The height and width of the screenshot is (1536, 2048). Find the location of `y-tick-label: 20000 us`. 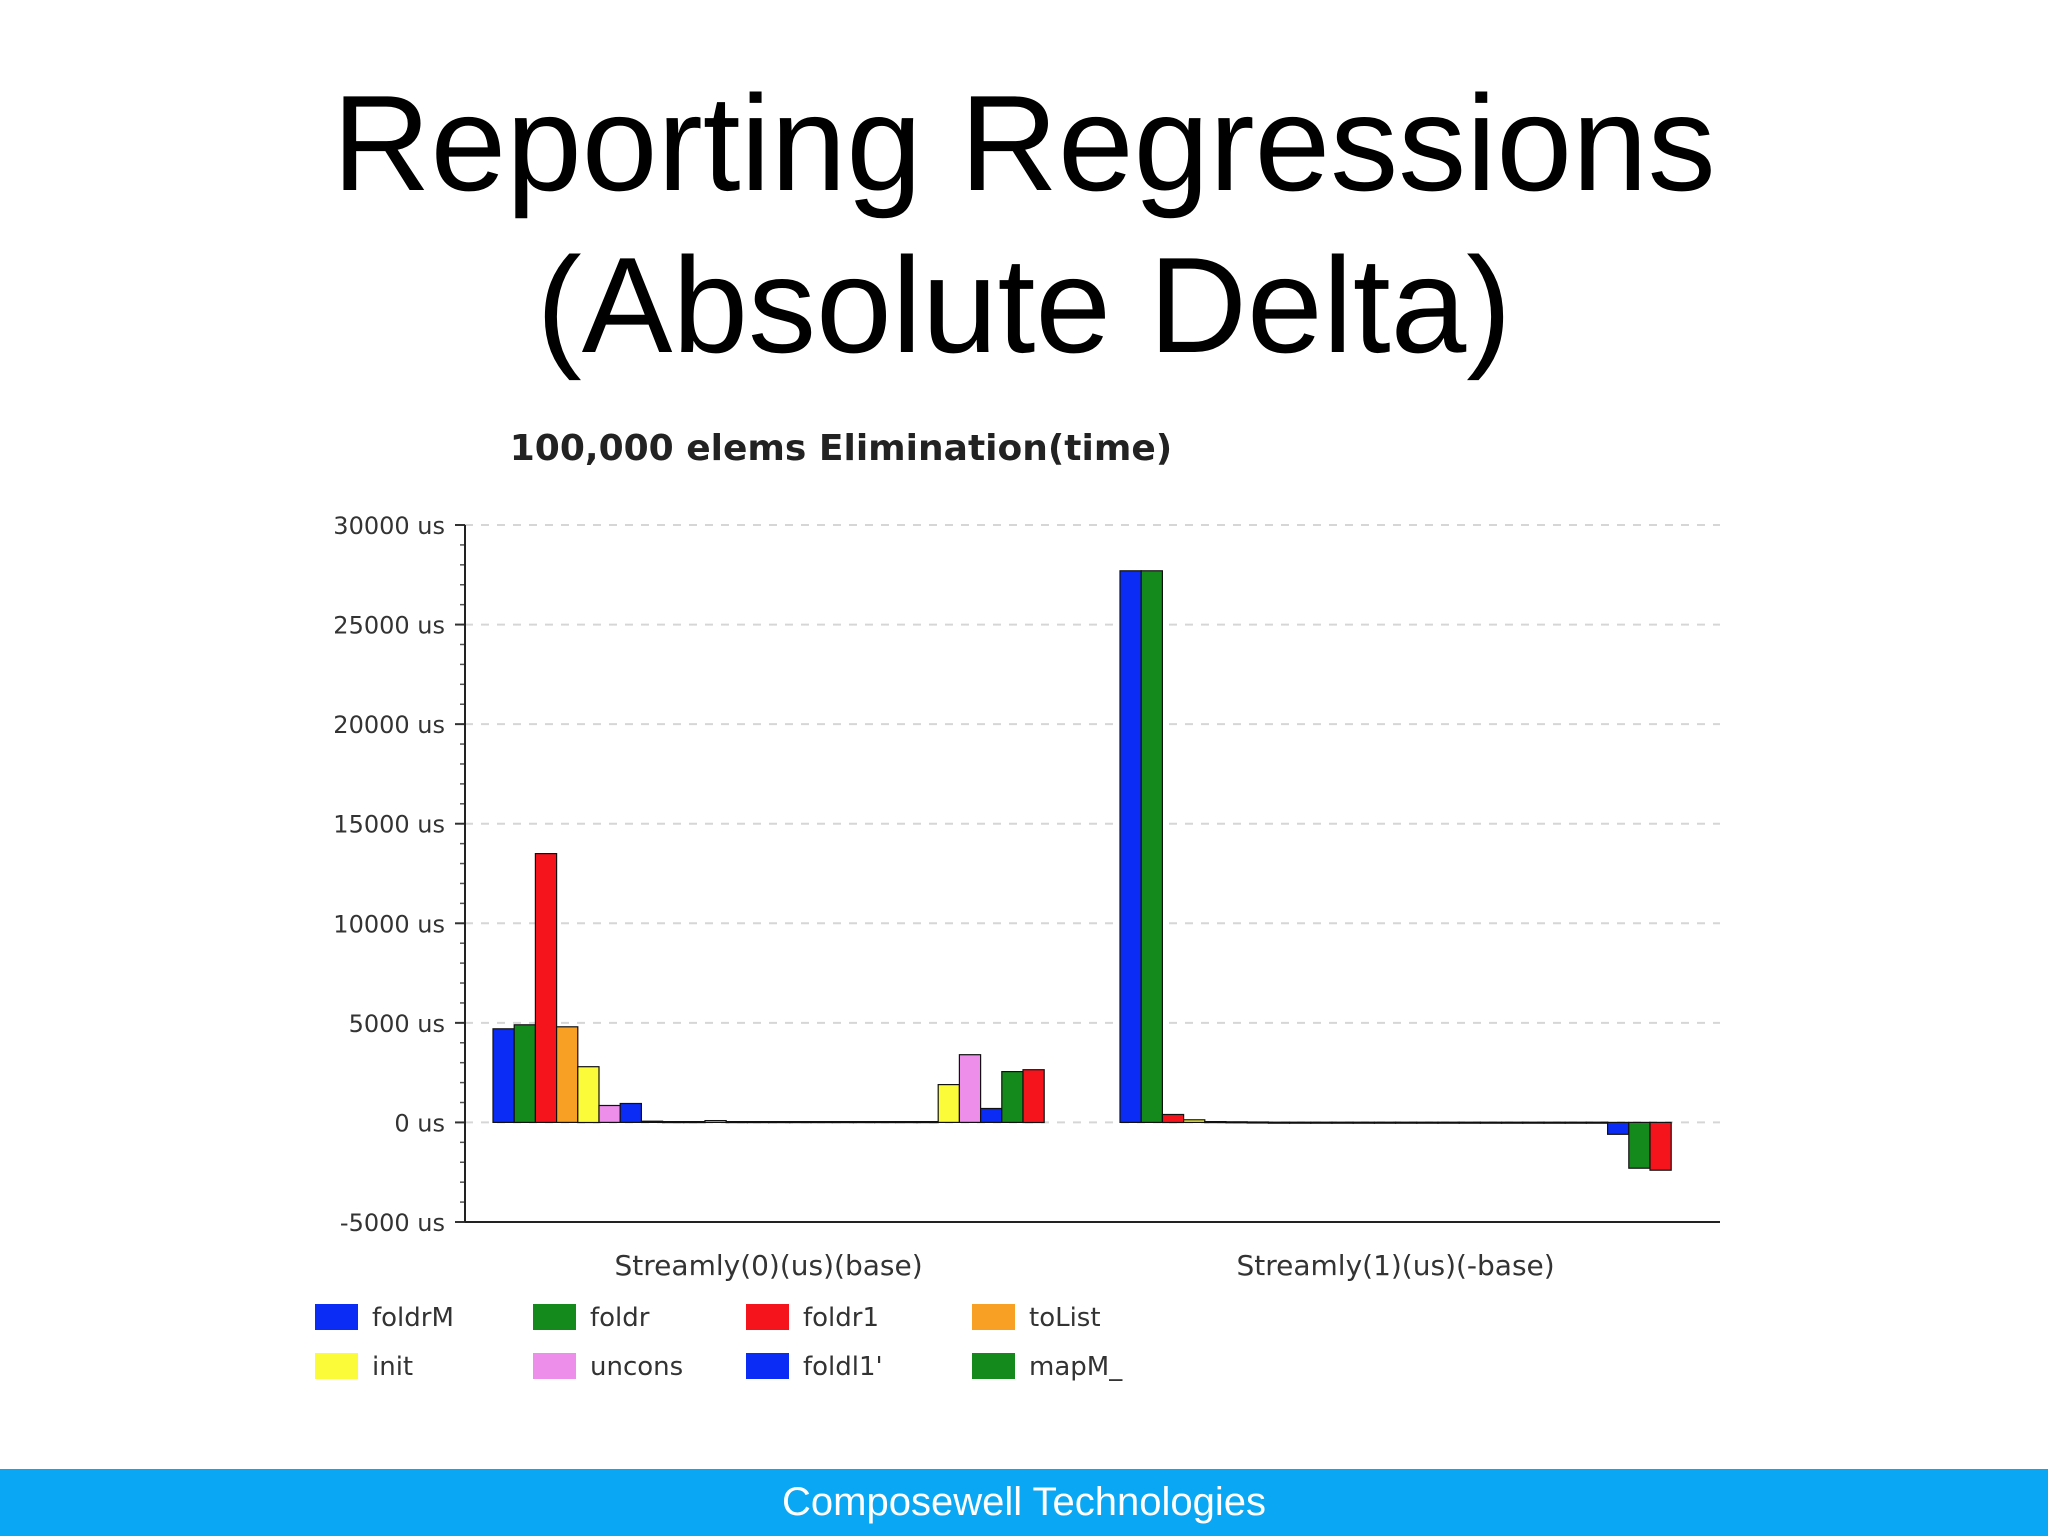

y-tick-label: 20000 us is located at coordinates (389, 725).